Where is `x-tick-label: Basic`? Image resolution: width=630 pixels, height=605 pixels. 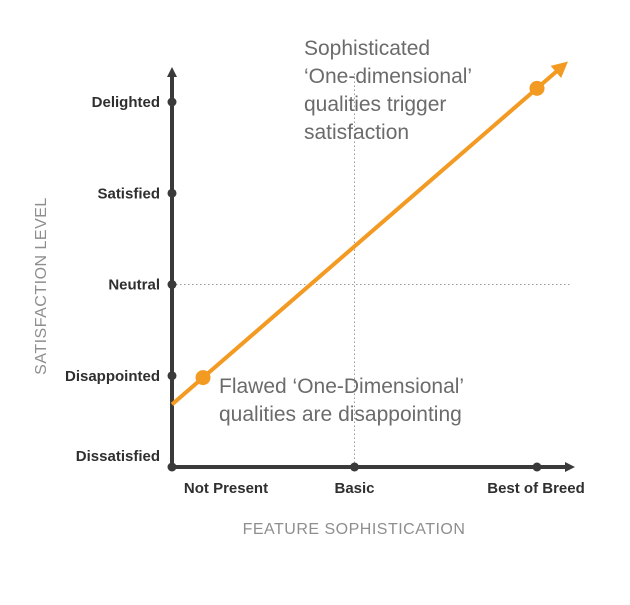 x-tick-label: Basic is located at coordinates (354, 488).